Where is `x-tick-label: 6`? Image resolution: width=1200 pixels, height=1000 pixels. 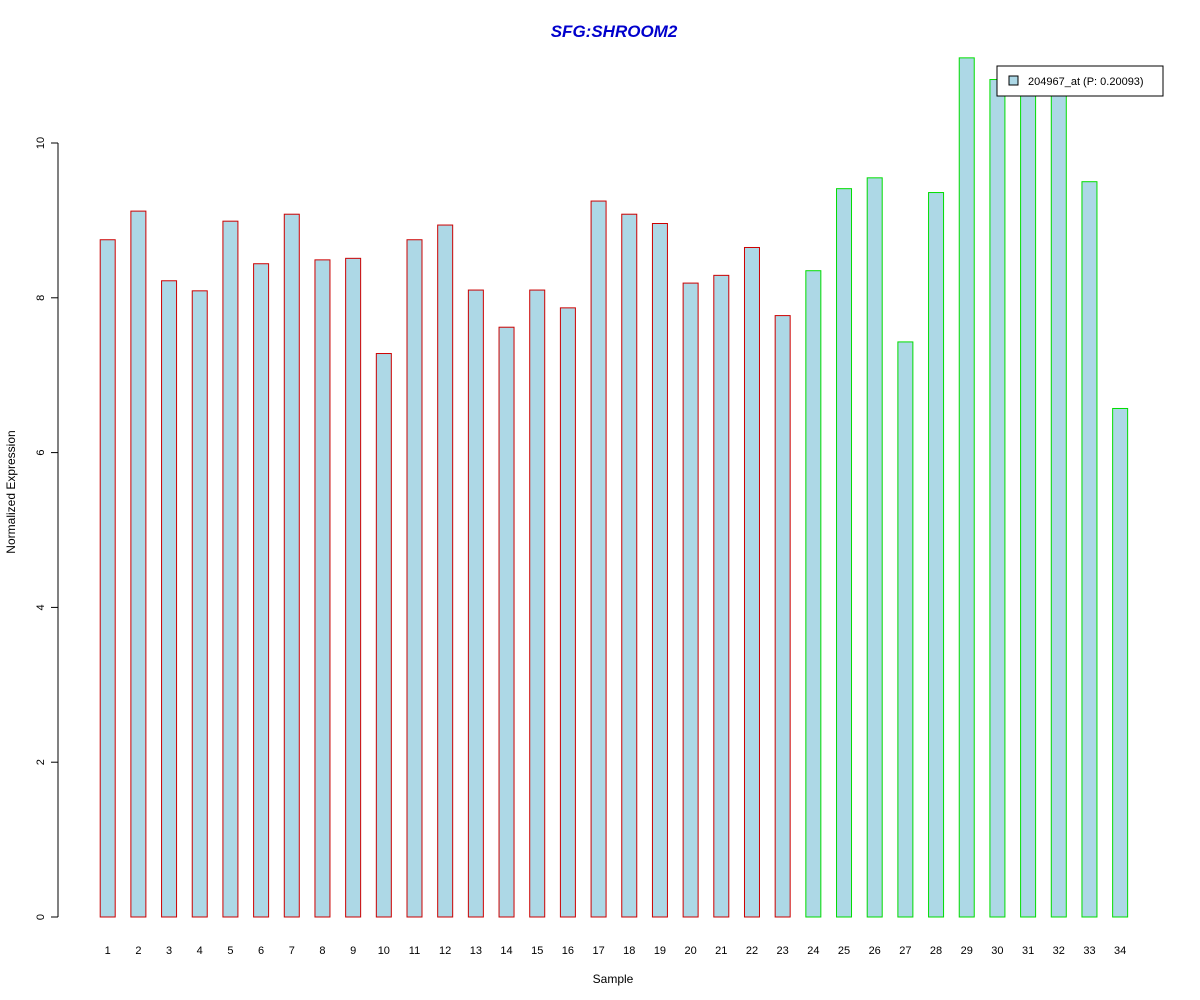 x-tick-label: 6 is located at coordinates (261, 951).